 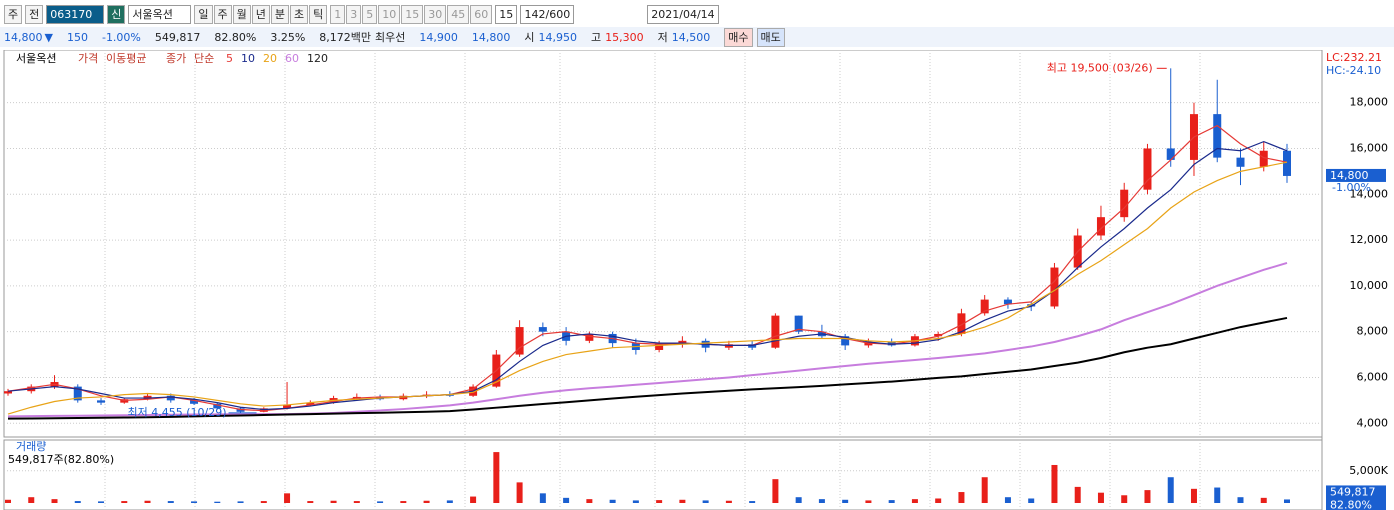 I want to click on lc: LC:232.21, so click(x=1354, y=57).